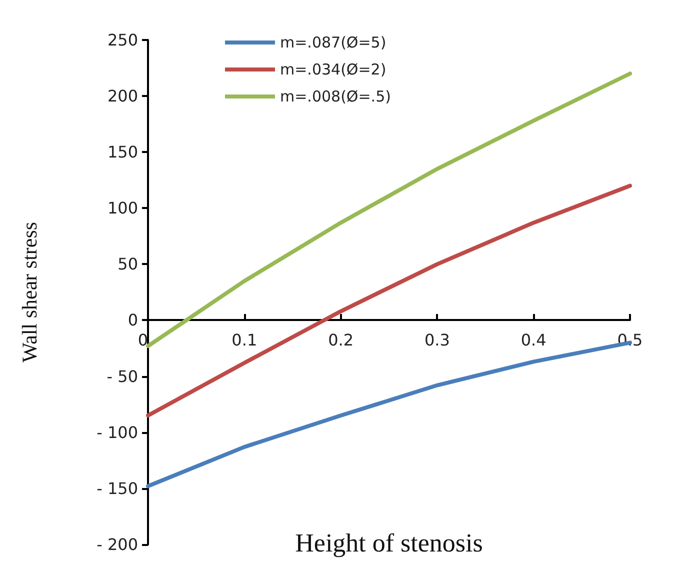  What do you see at coordinates (30, 292) in the screenshot?
I see `y-axis-title: Wall shear stress` at bounding box center [30, 292].